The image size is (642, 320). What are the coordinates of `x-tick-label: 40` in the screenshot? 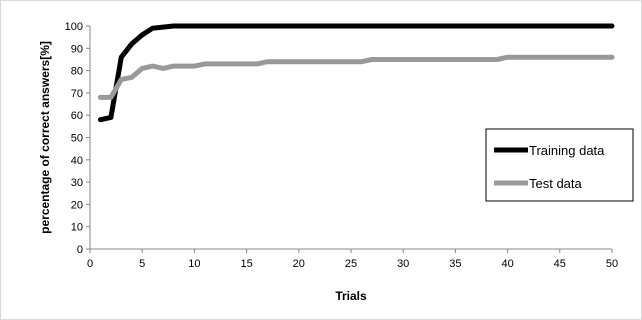 It's located at (507, 264).